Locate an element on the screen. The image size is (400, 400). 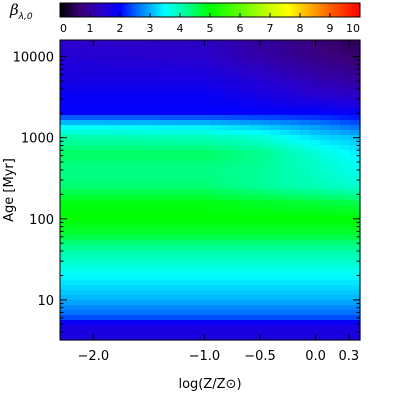
x-tick-label: 0.0 is located at coordinates (315, 356).